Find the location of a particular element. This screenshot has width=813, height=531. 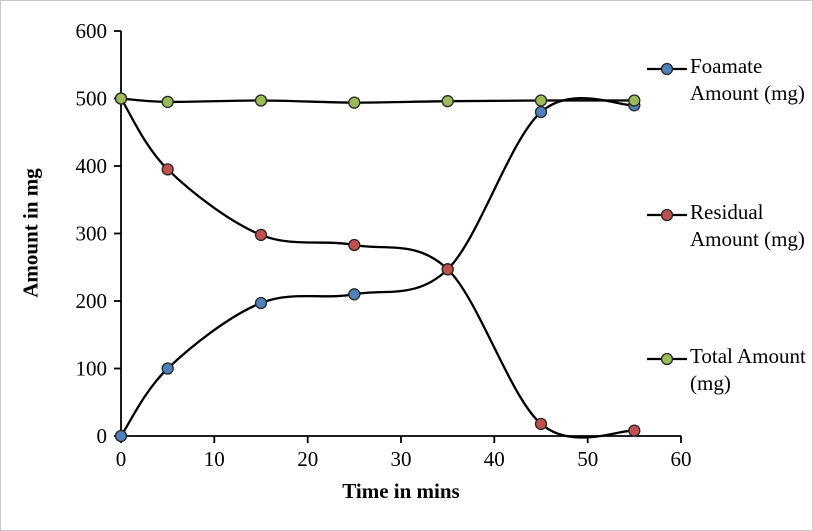

svg-text: 50 is located at coordinates (587, 459).